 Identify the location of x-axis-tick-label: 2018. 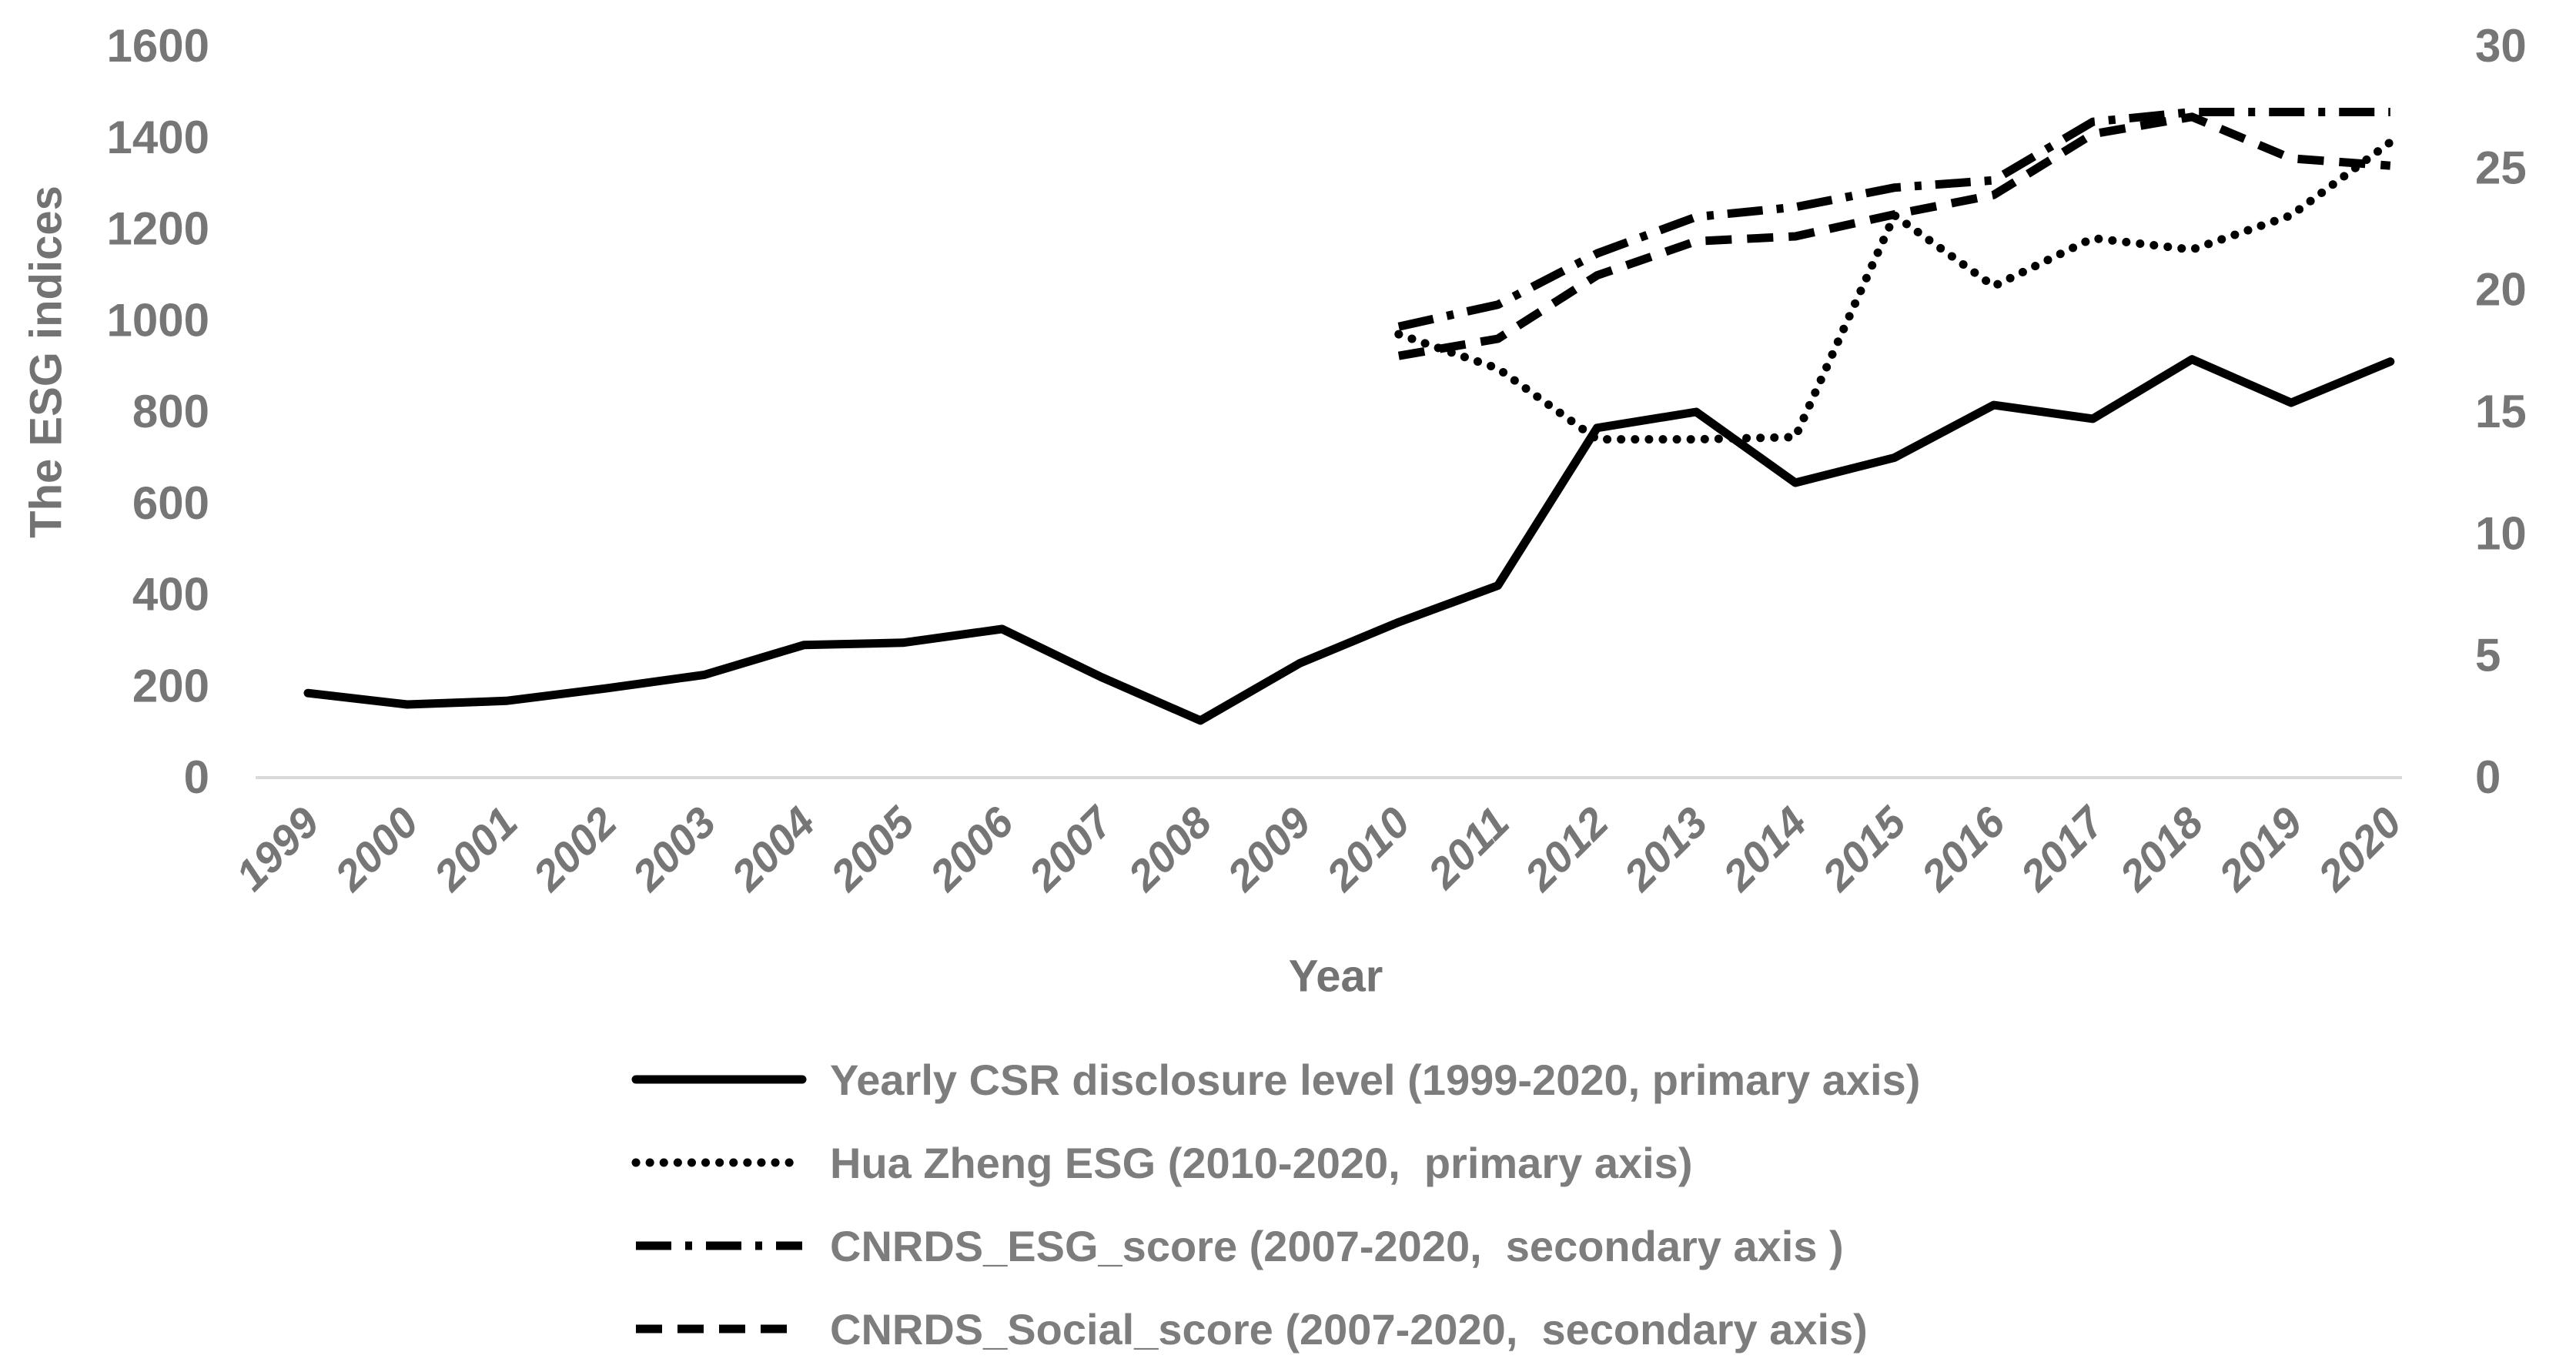
(2161, 849).